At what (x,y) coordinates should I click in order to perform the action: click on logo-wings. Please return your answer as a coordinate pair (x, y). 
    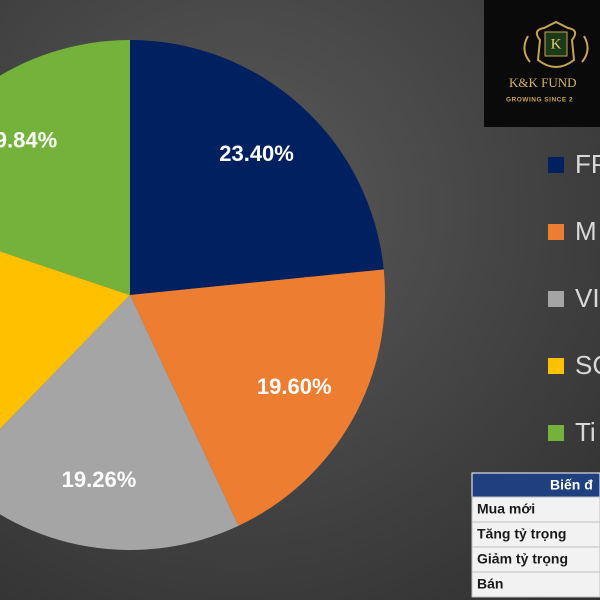
    Looking at the image, I should click on (556, 49).